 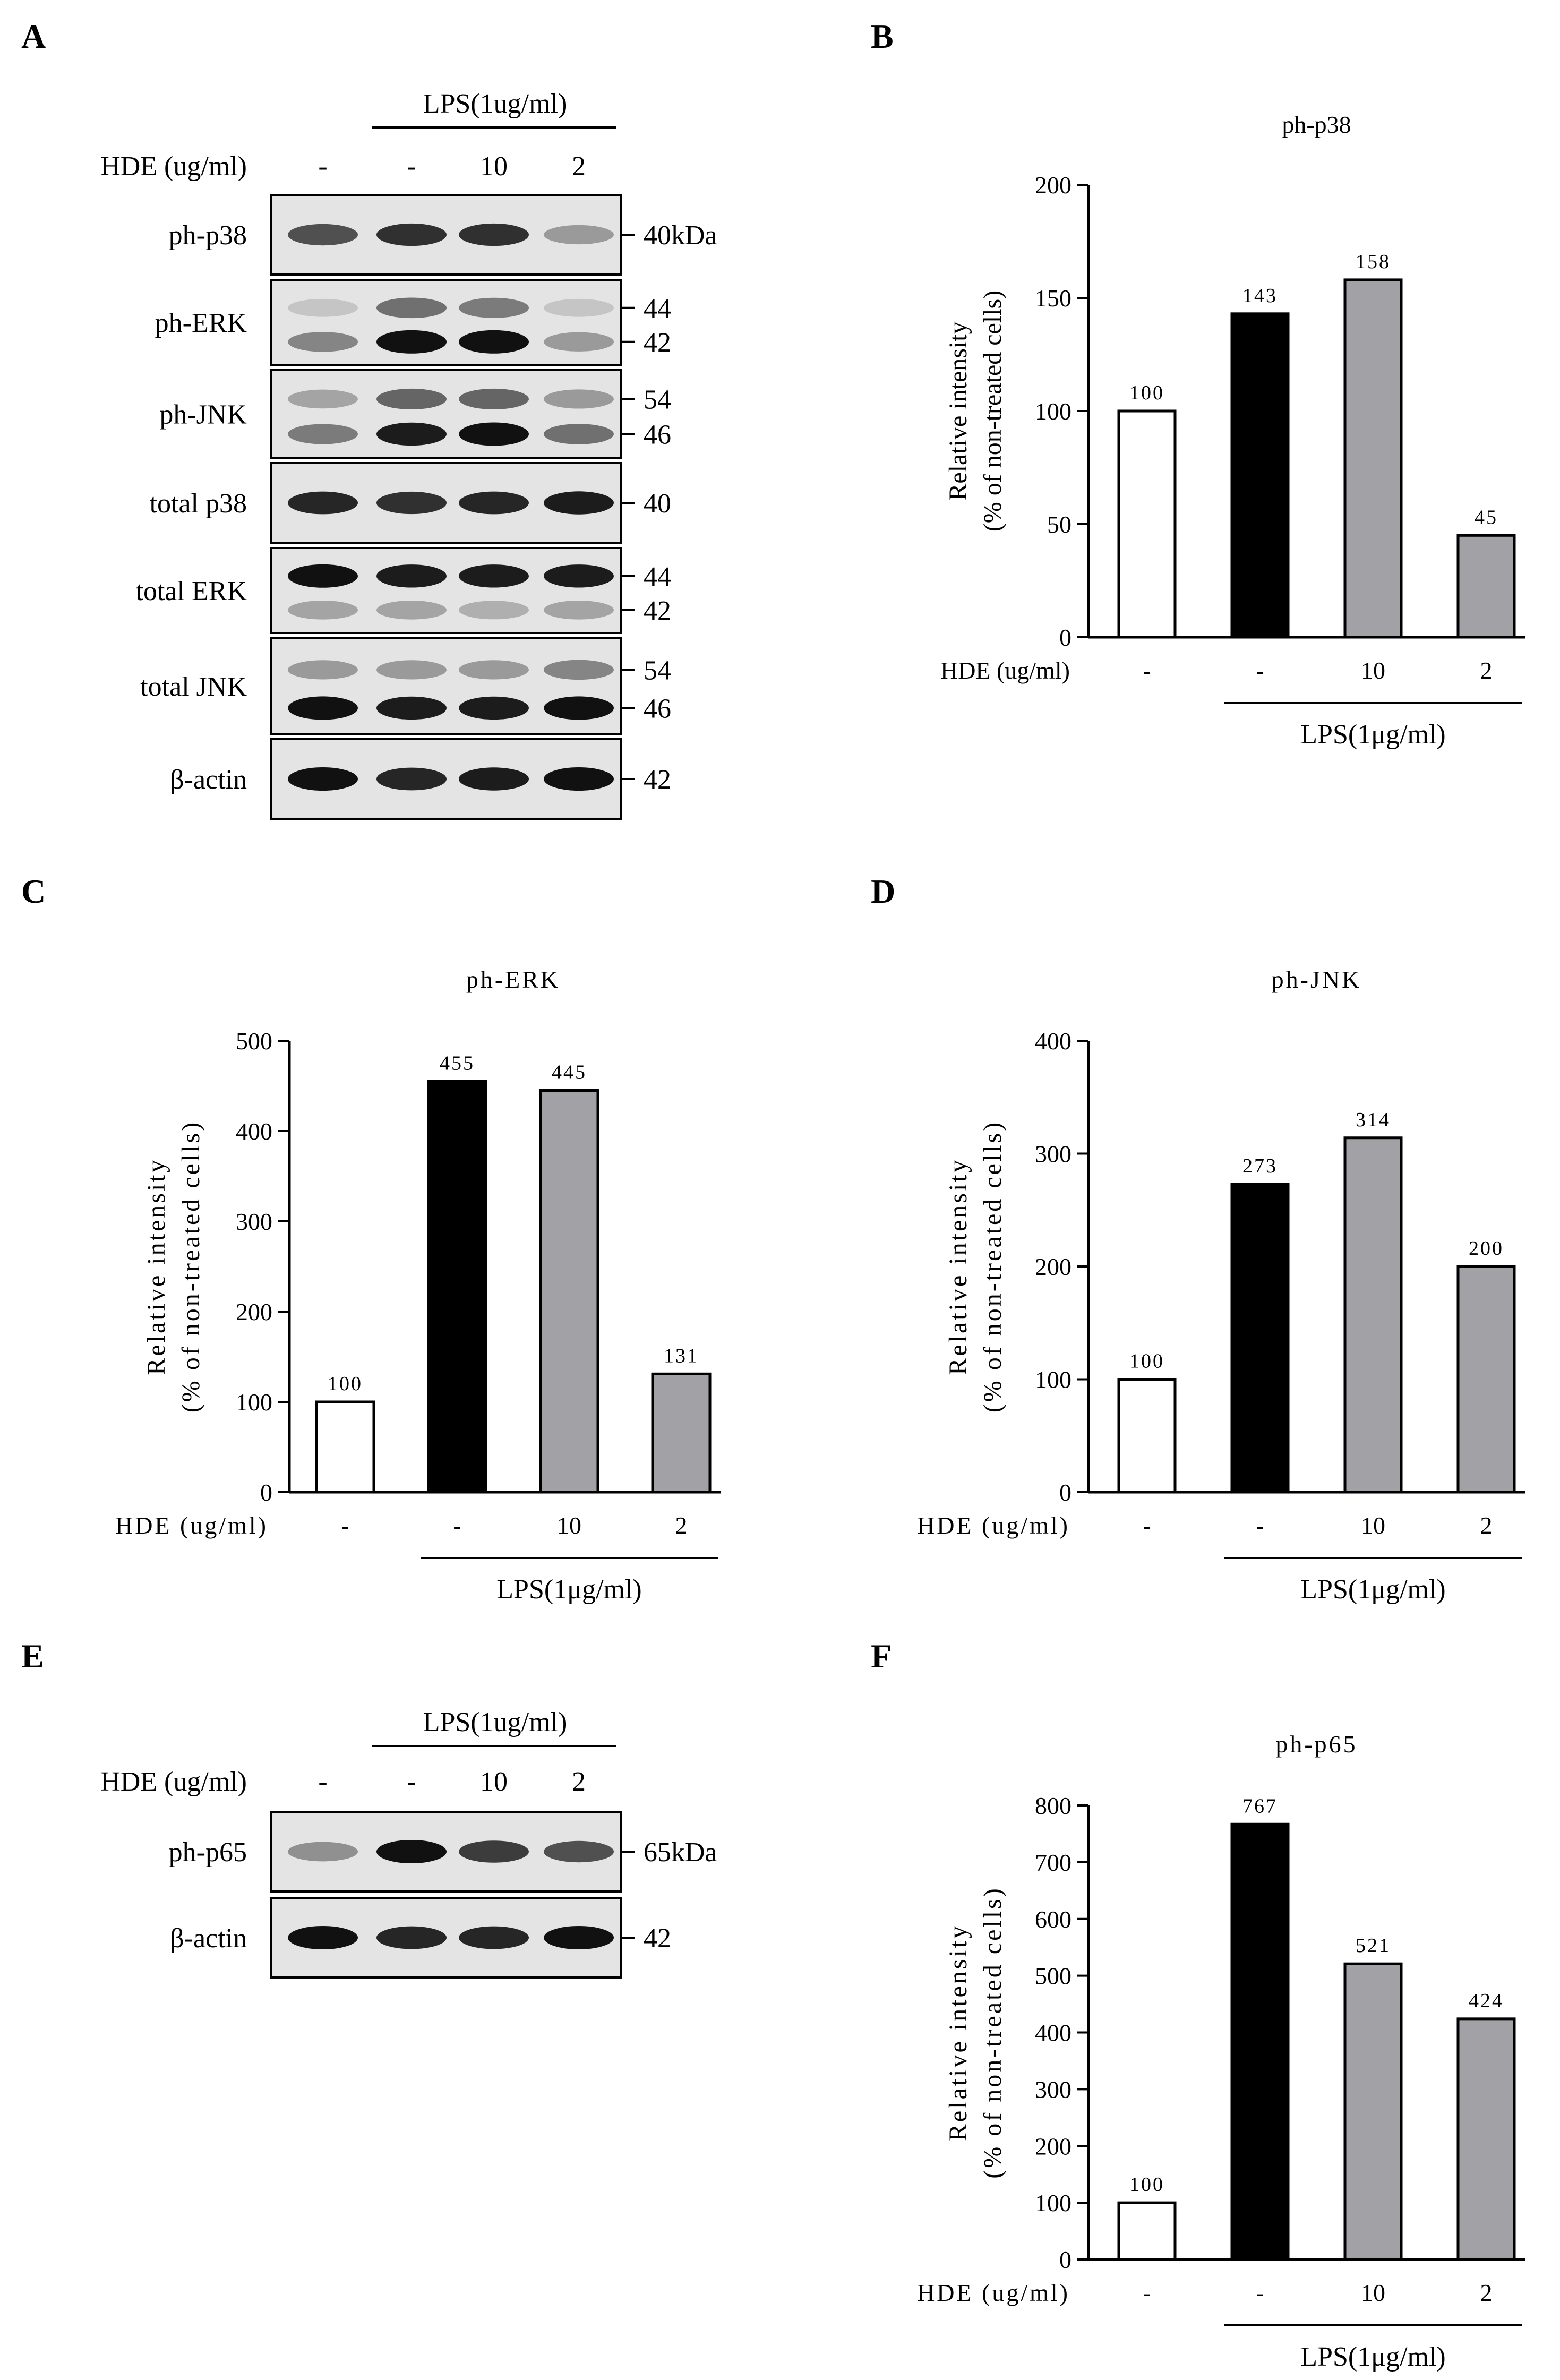 I want to click on chart-title: ph-p65, so click(x=1316, y=1744).